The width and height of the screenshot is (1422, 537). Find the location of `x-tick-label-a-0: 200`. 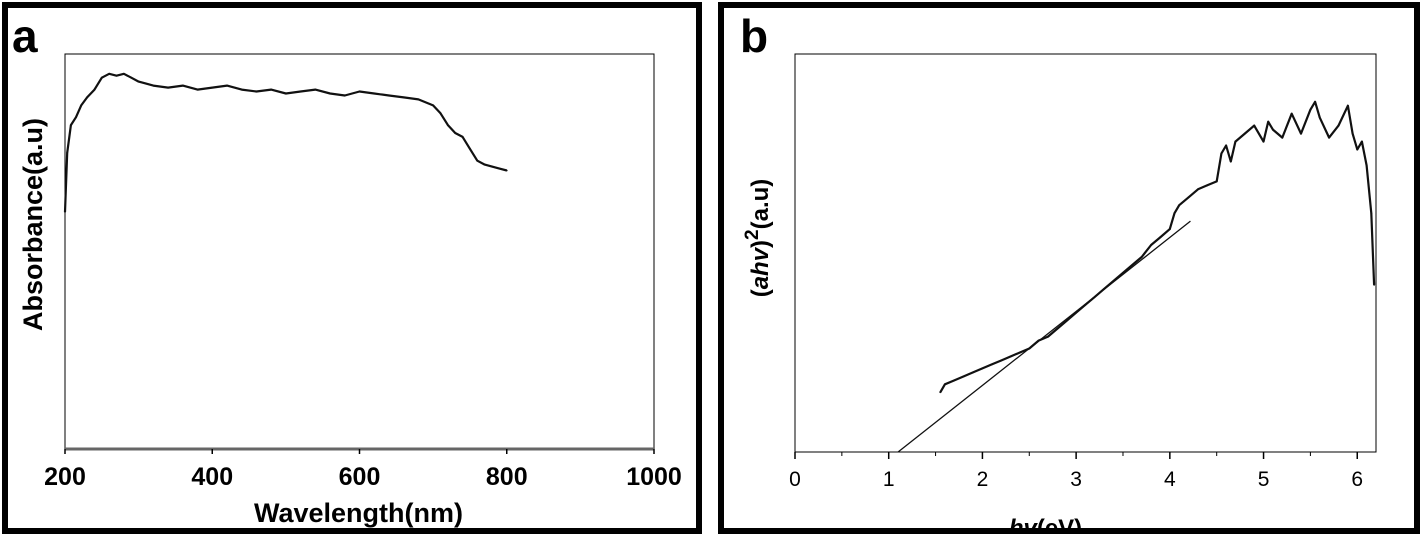

x-tick-label-a-0: 200 is located at coordinates (65, 477).